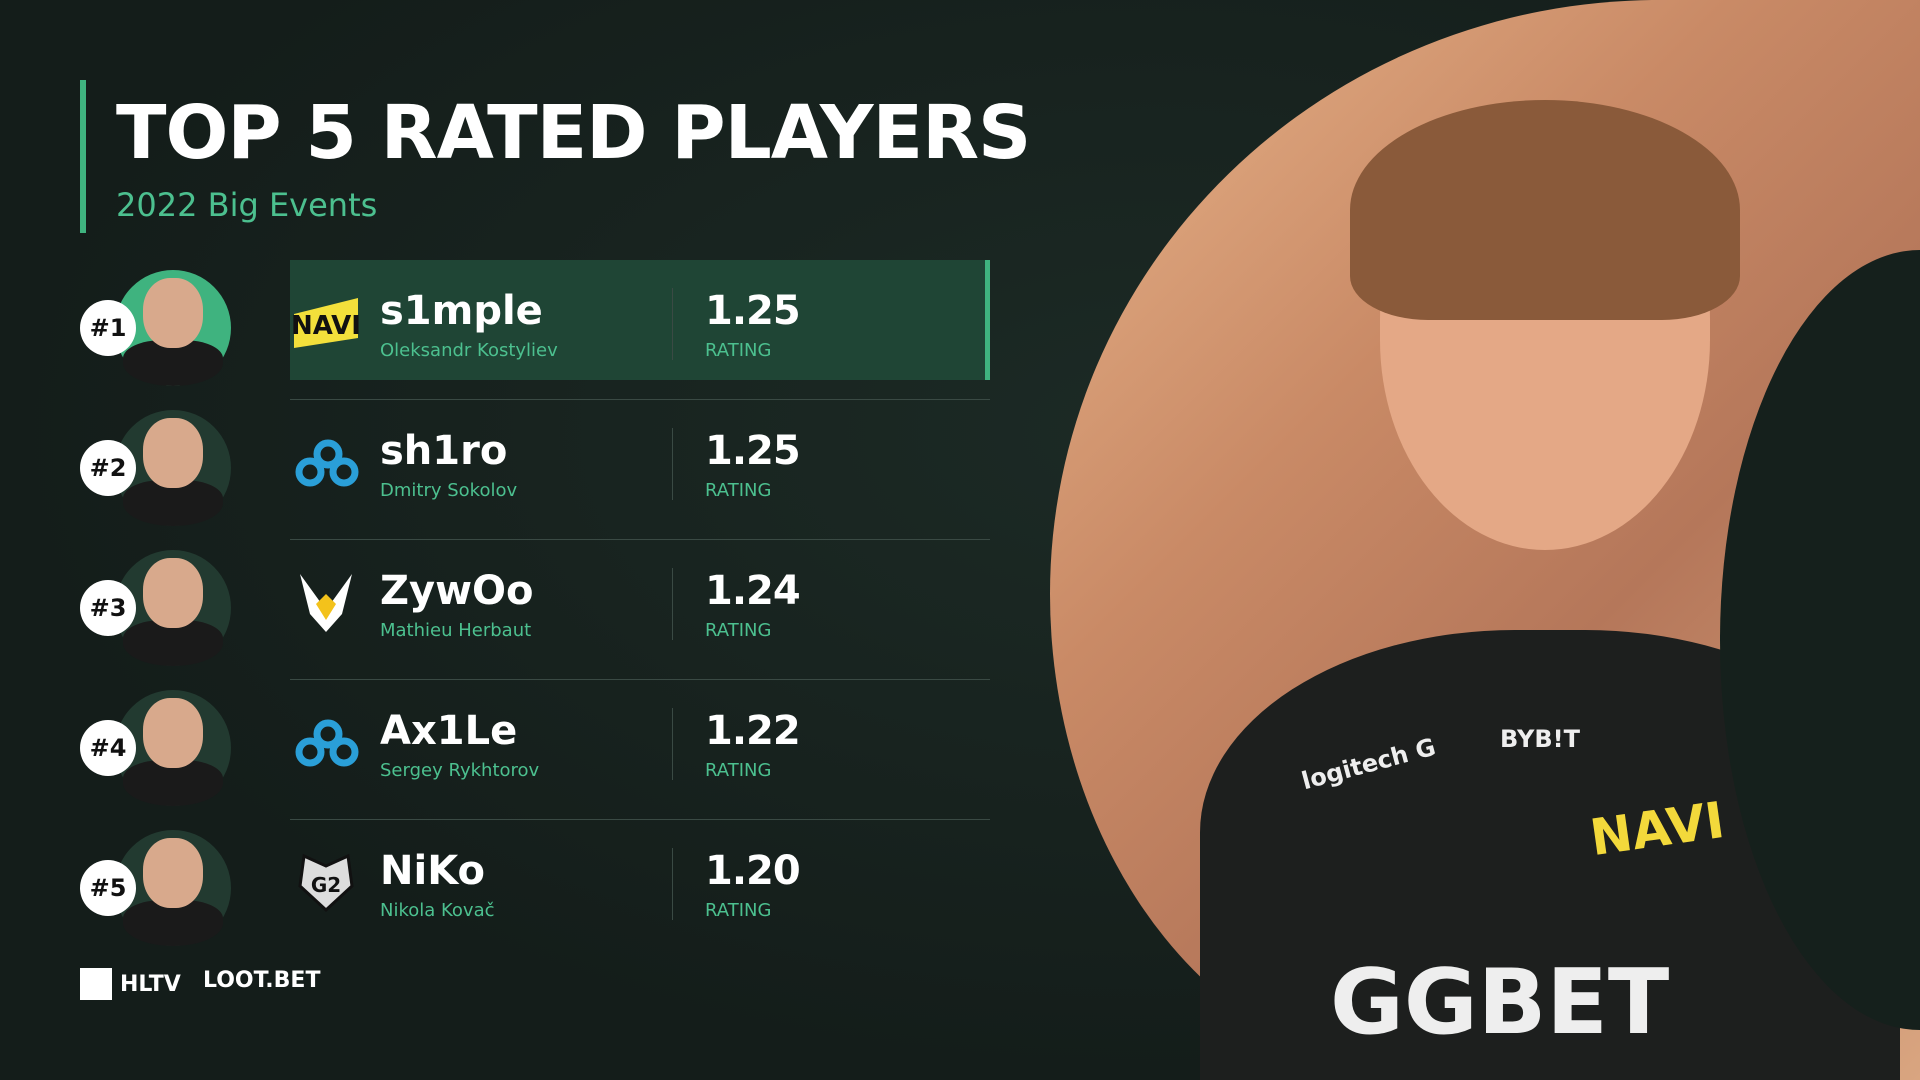 This screenshot has width=1920, height=1080. Describe the element at coordinates (1540, 739) in the screenshot. I see `sponsor-bybit: BYB!T` at that location.